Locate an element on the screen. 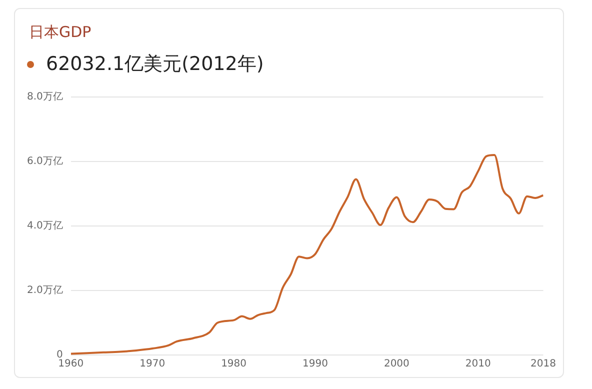 The width and height of the screenshot is (592, 389). x-tick-label: 1980 is located at coordinates (234, 364).